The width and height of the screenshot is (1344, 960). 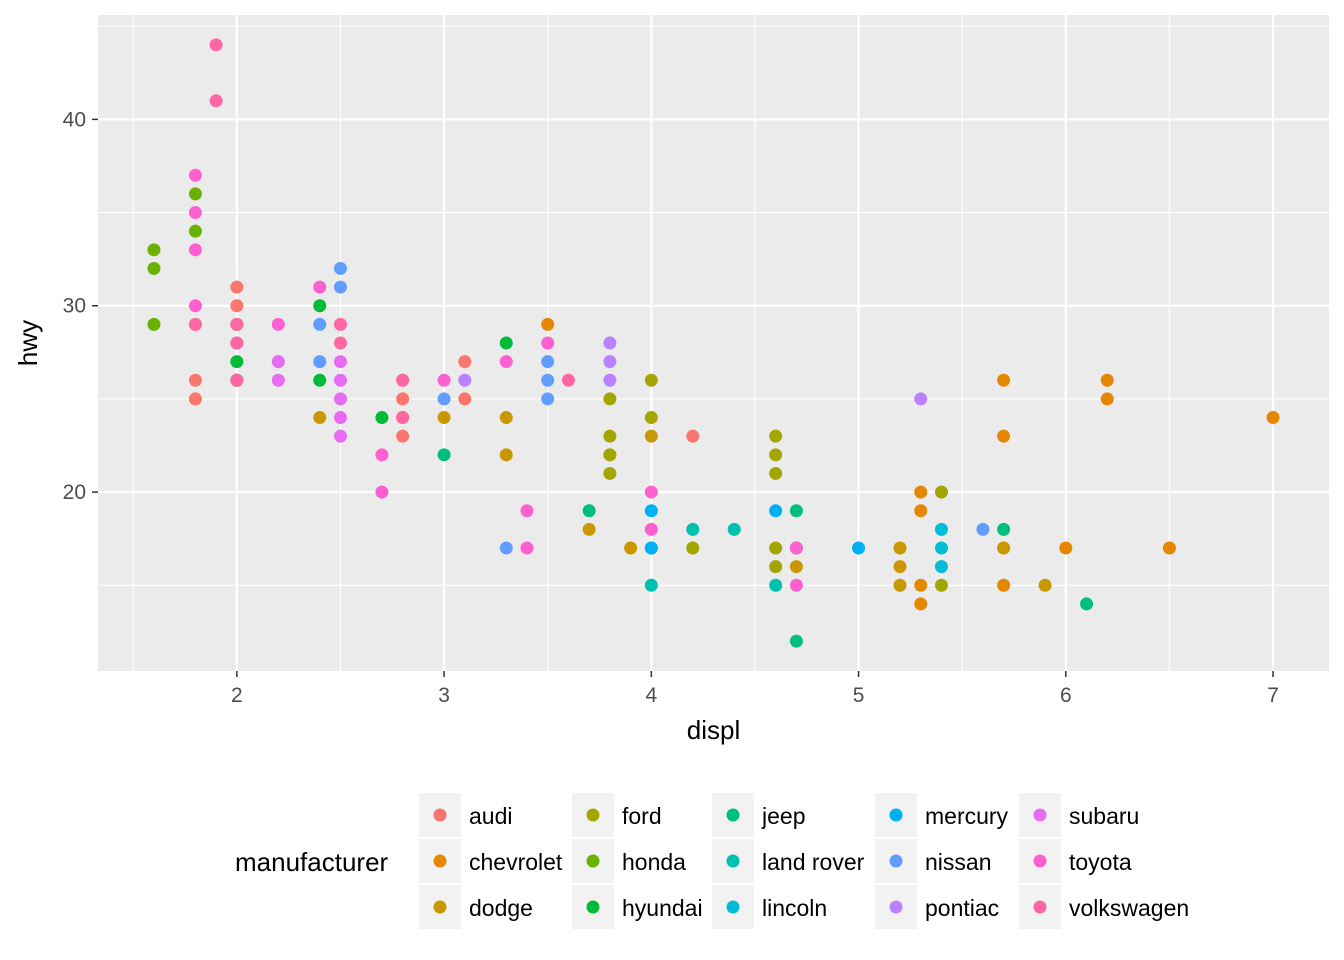 I want to click on legend-key-ford, so click(x=593, y=815).